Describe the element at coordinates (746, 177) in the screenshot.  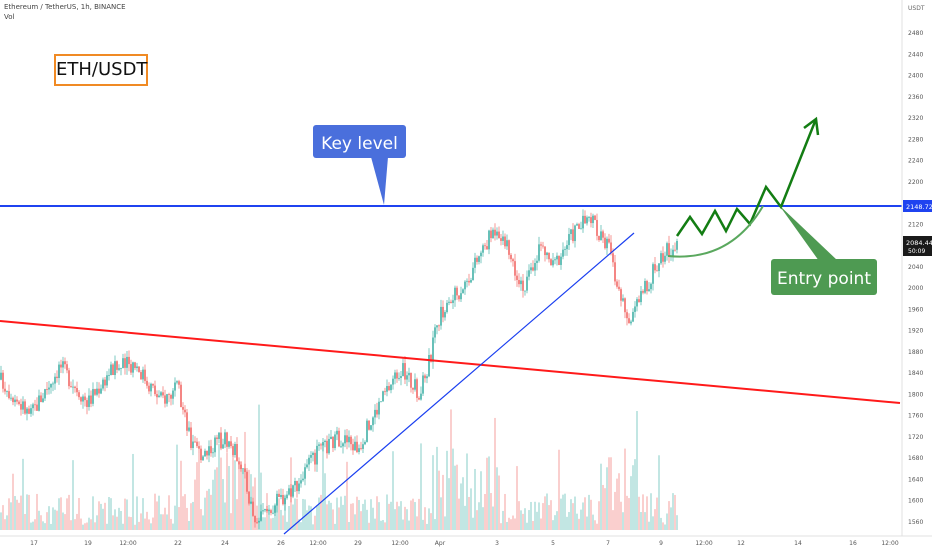
I see `forecast-path` at that location.